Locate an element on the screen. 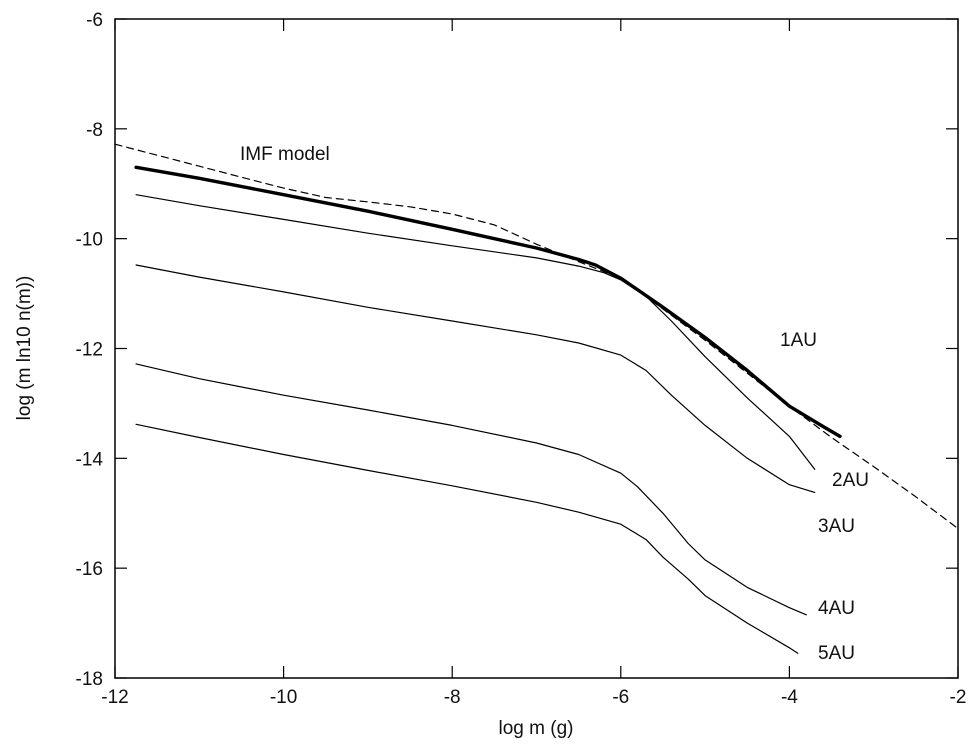 This screenshot has width=973, height=746. series-label-5au: 5AU is located at coordinates (836, 653).